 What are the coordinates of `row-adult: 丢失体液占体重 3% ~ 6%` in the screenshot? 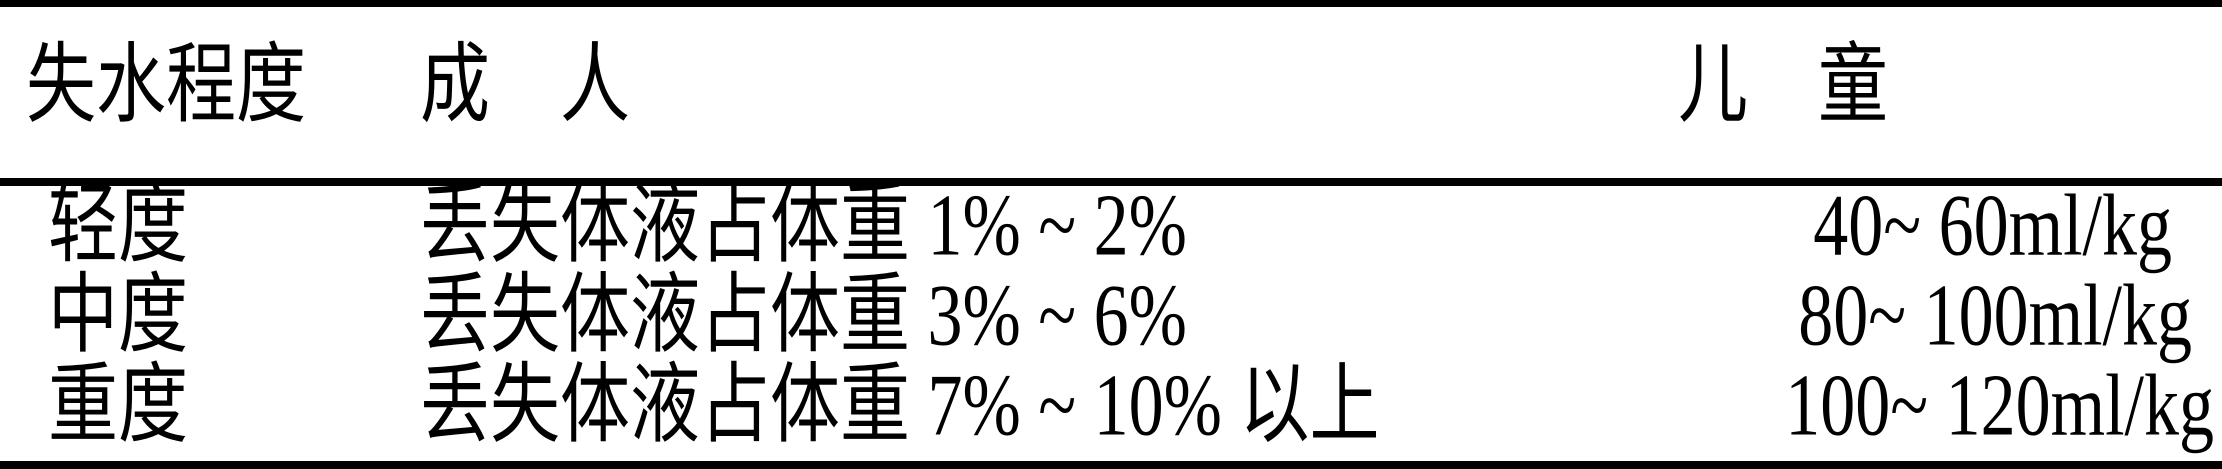 It's located at (803, 316).